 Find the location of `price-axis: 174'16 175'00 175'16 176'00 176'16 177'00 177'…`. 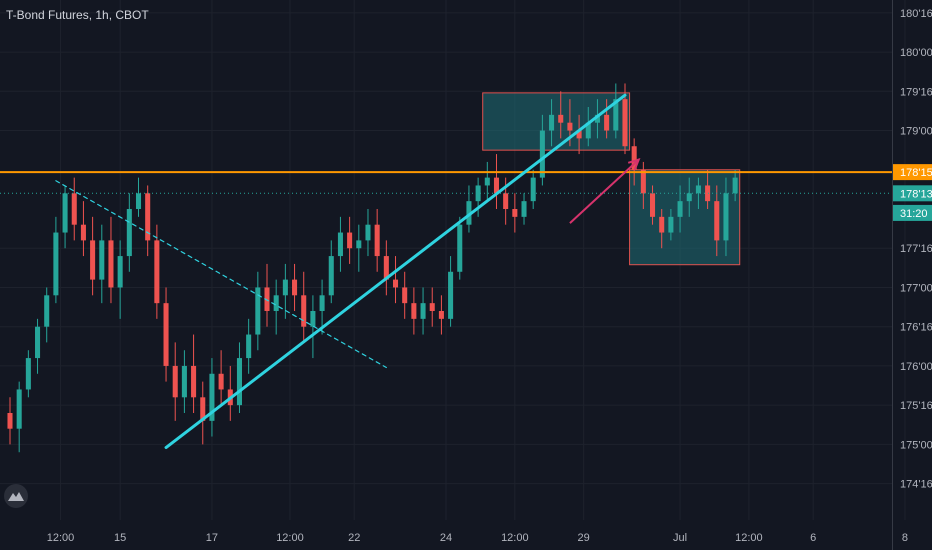

price-axis: 174'16 175'00 175'16 176'00 176'16 177'00 177'… is located at coordinates (912, 249).